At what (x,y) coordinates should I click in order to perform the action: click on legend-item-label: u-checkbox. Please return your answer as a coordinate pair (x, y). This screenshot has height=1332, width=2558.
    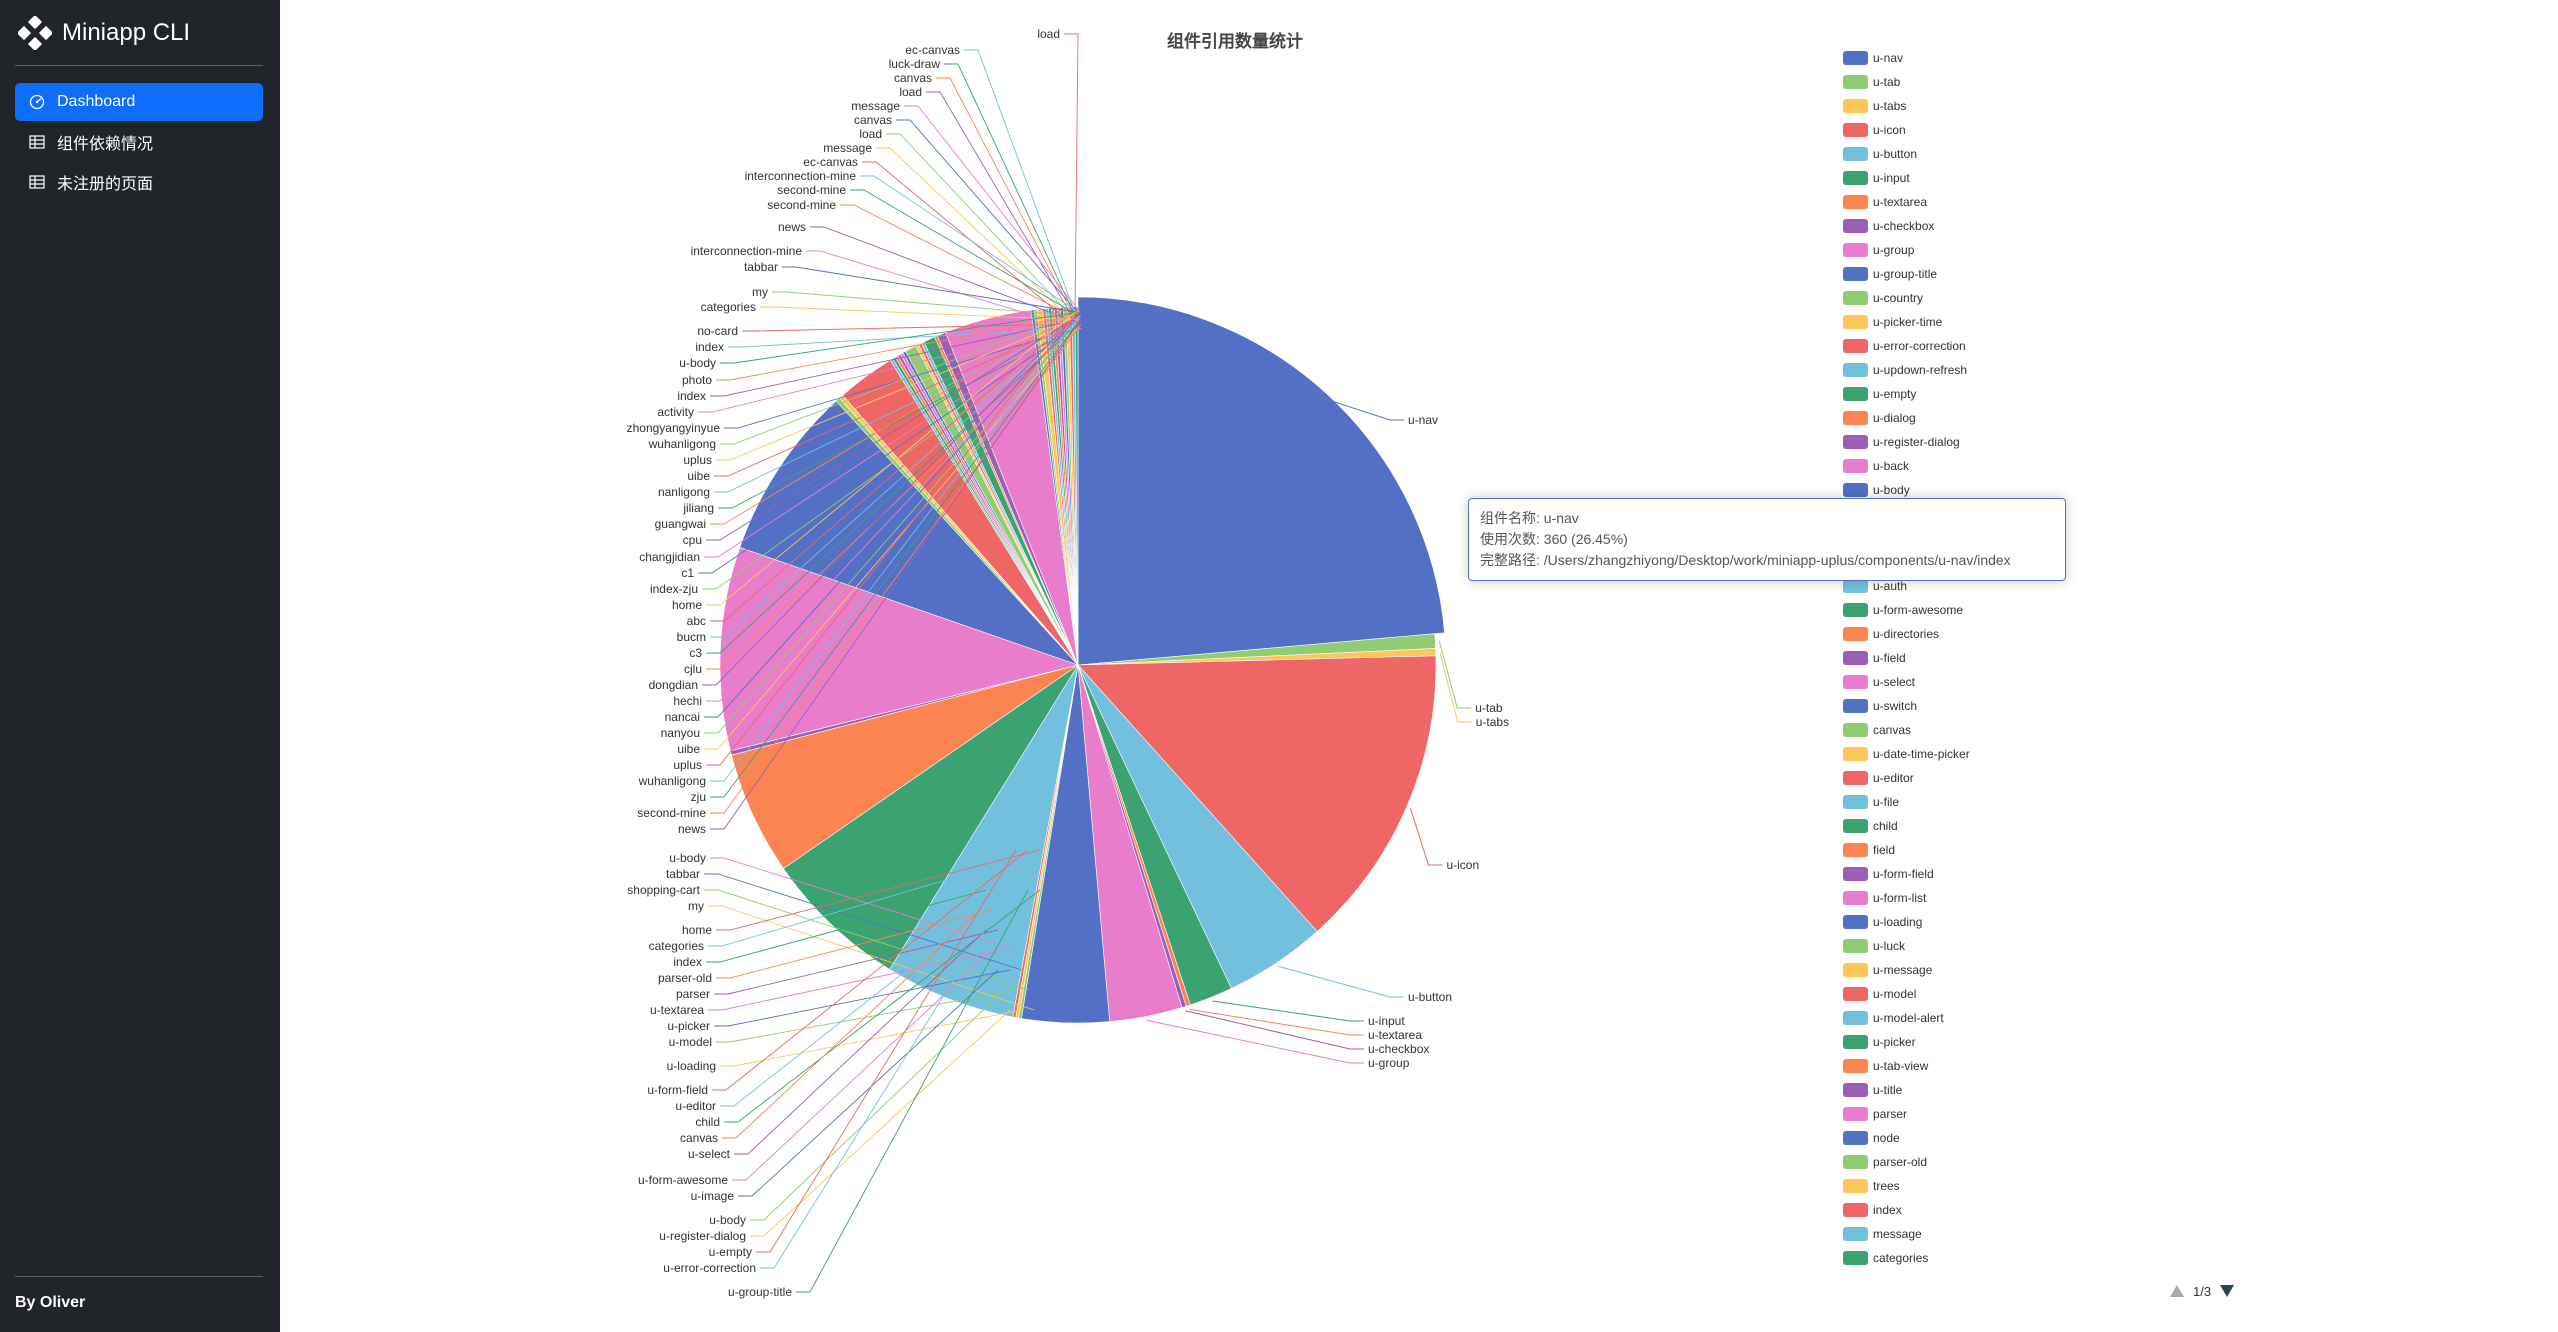
    Looking at the image, I should click on (1903, 226).